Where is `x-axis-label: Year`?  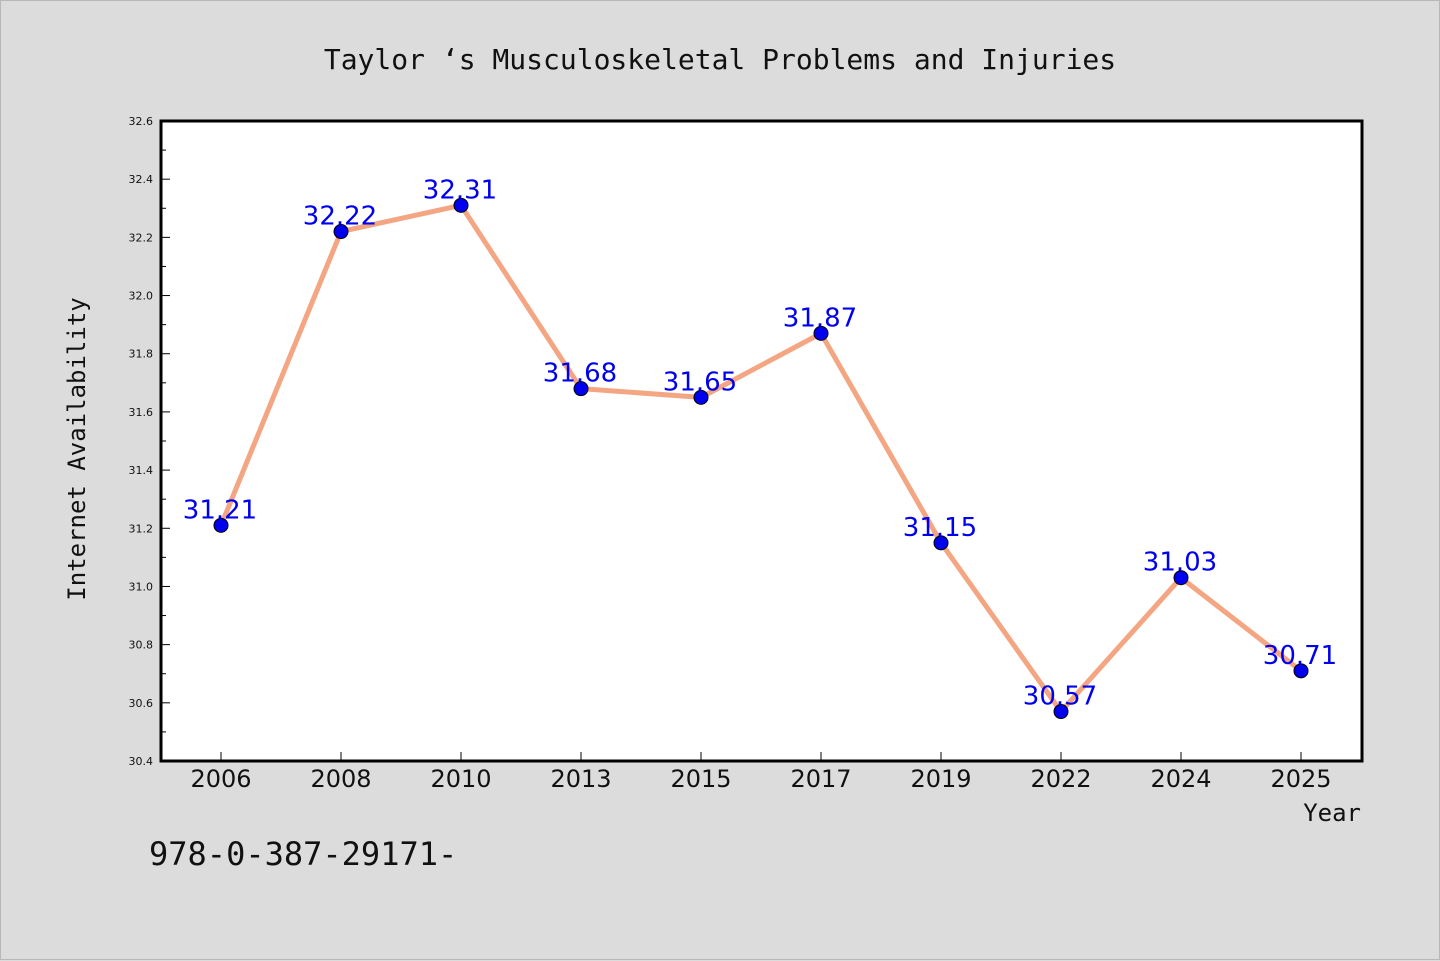
x-axis-label: Year is located at coordinates (1332, 813).